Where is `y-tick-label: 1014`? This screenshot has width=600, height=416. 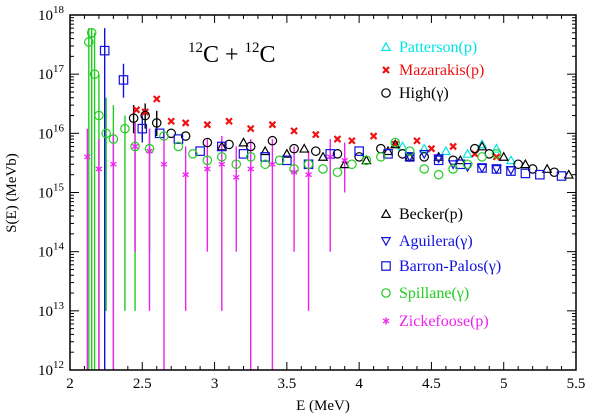
y-tick-label: 1014 is located at coordinates (51, 251).